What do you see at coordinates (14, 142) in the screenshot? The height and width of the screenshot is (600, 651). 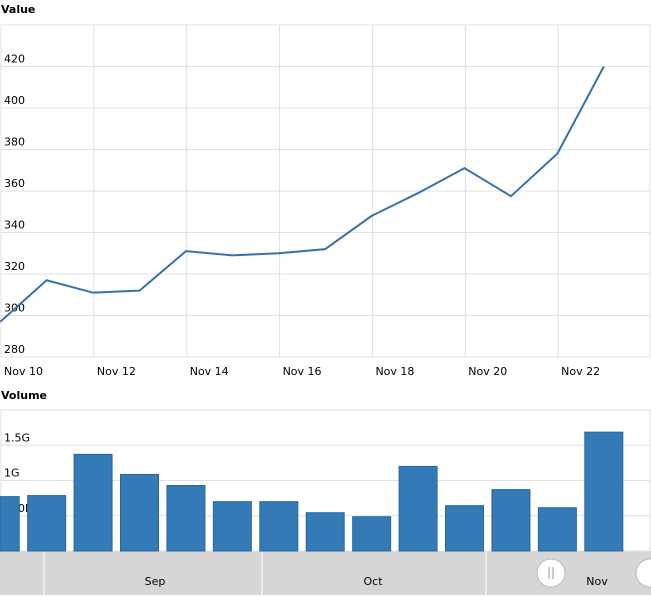 I see `y-tick-label: 380` at bounding box center [14, 142].